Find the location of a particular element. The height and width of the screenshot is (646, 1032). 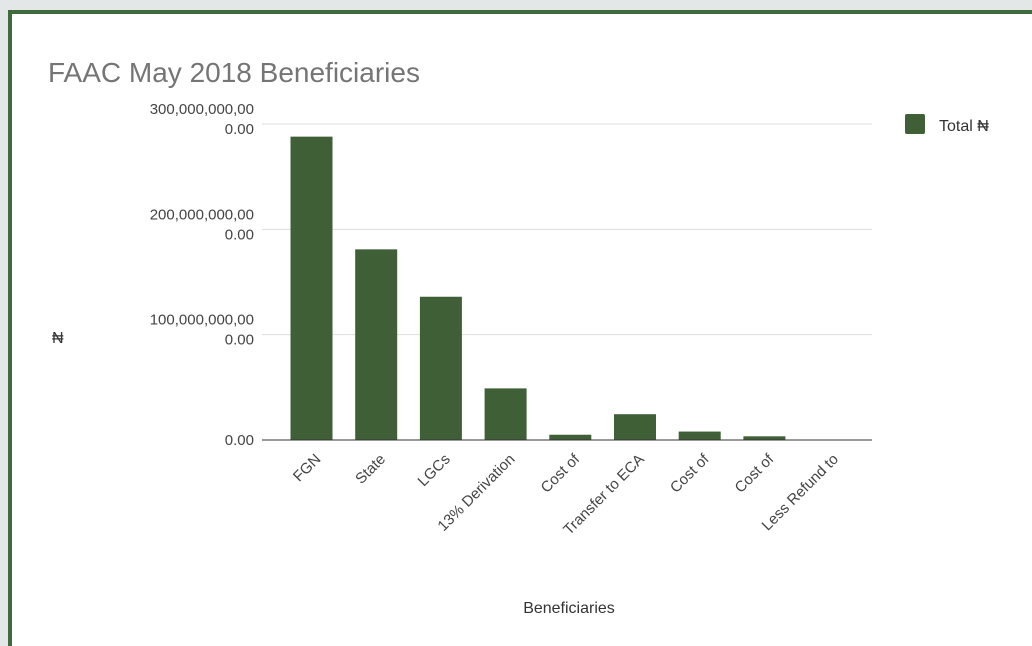

x-category-label: State is located at coordinates (370, 469).